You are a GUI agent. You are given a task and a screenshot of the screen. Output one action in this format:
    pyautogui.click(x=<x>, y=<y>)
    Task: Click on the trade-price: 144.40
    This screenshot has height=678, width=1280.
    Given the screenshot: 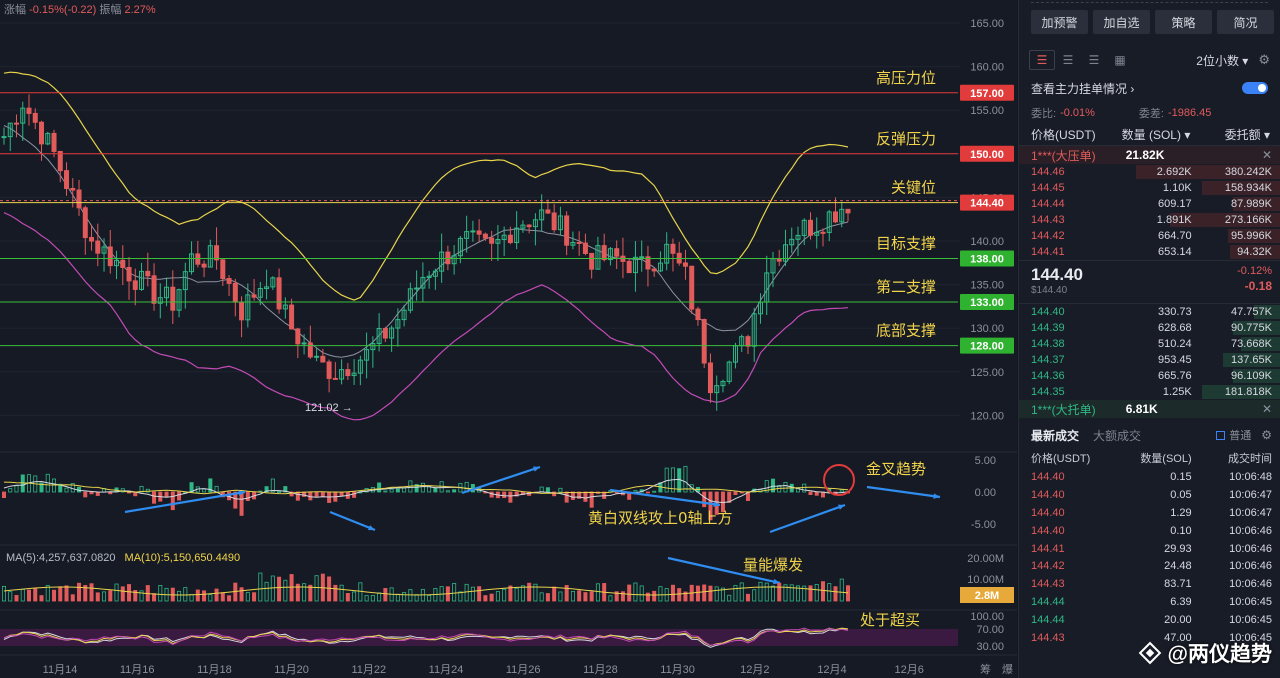 What is the action you would take?
    pyautogui.click(x=1048, y=512)
    